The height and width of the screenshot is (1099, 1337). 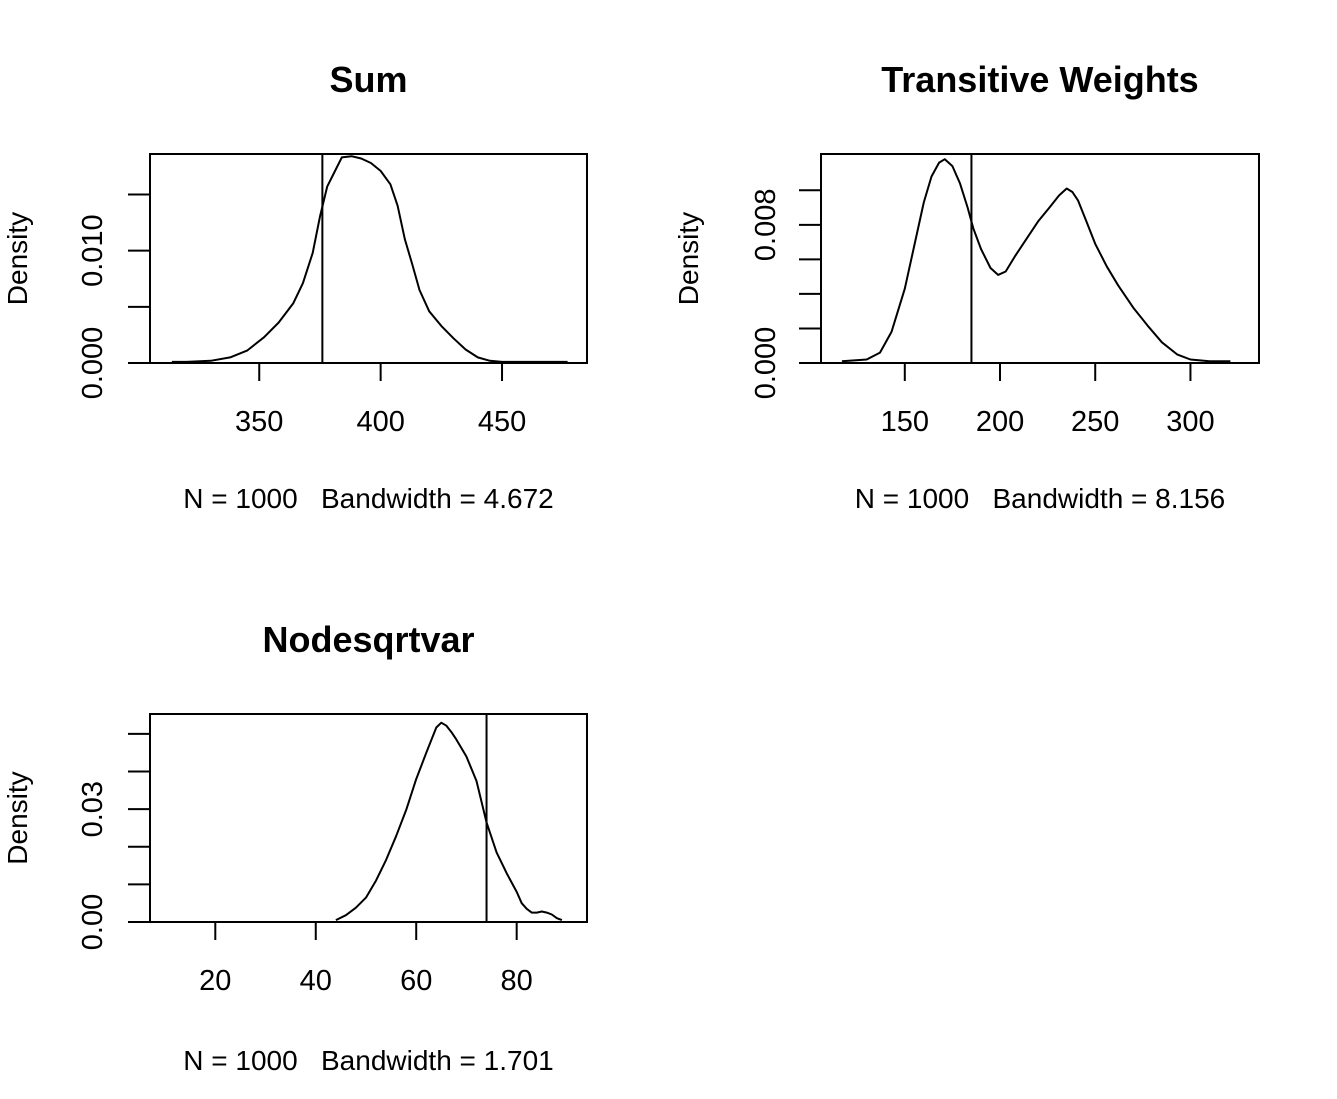 I want to click on chart-3-plot-box, so click(x=368, y=818).